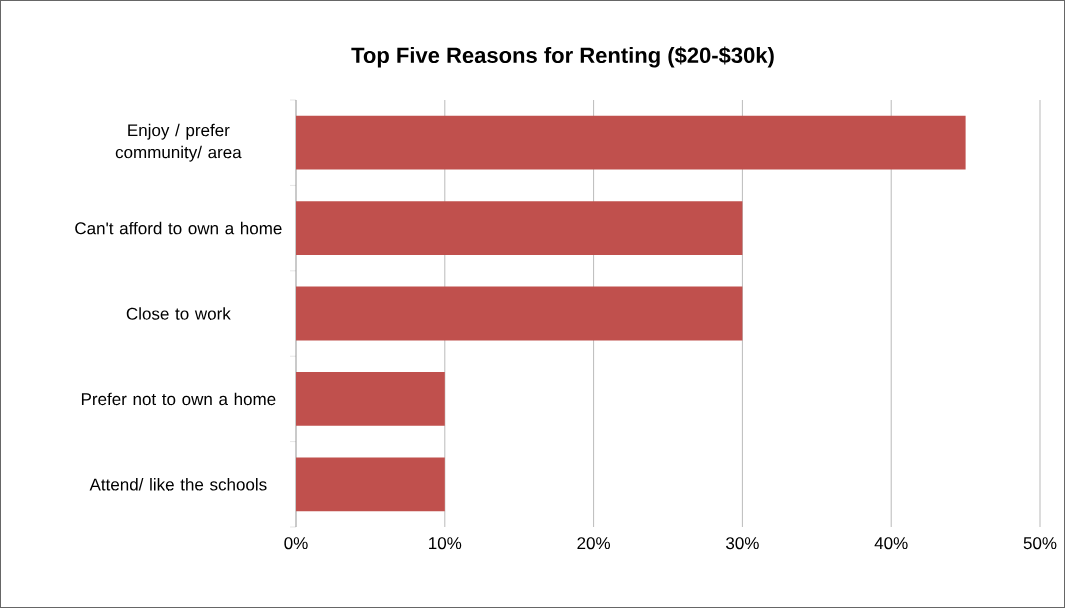 This screenshot has height=608, width=1065. I want to click on y-tick-label: Enjoy / prefer community/ area, so click(178, 142).